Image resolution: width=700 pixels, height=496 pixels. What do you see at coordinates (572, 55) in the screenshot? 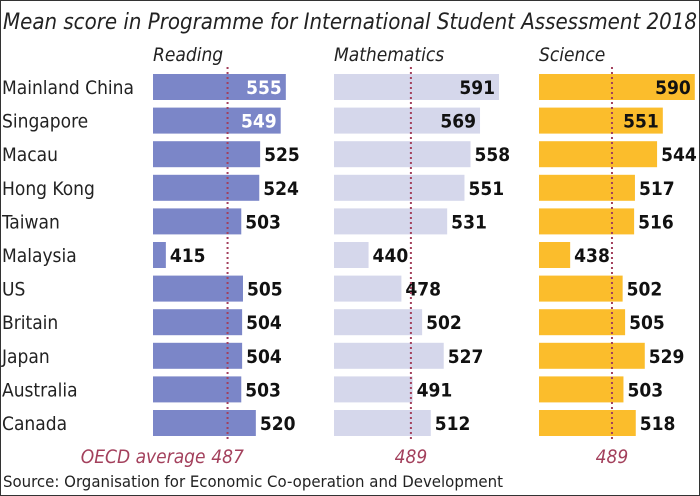
I see `series-header: Science` at bounding box center [572, 55].